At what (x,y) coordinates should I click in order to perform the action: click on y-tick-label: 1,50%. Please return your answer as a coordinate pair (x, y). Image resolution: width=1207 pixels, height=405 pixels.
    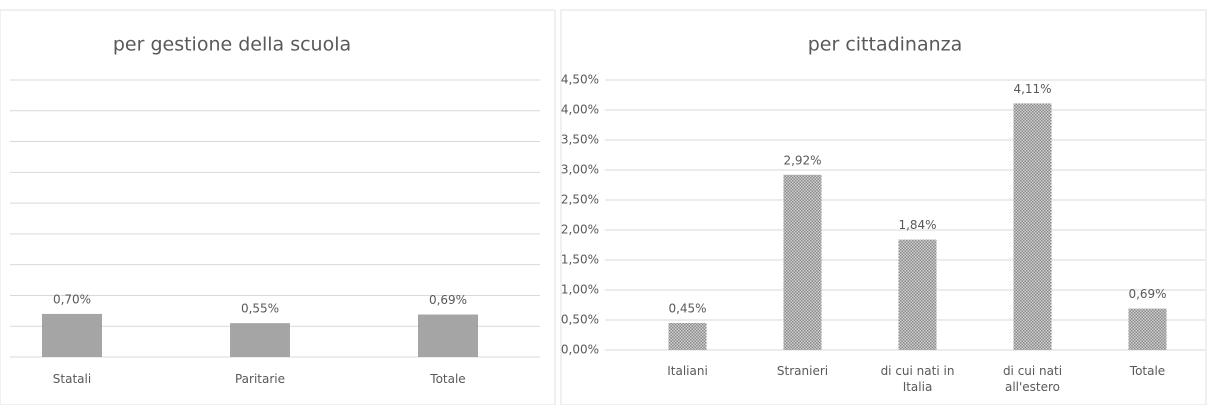
    Looking at the image, I should click on (580, 260).